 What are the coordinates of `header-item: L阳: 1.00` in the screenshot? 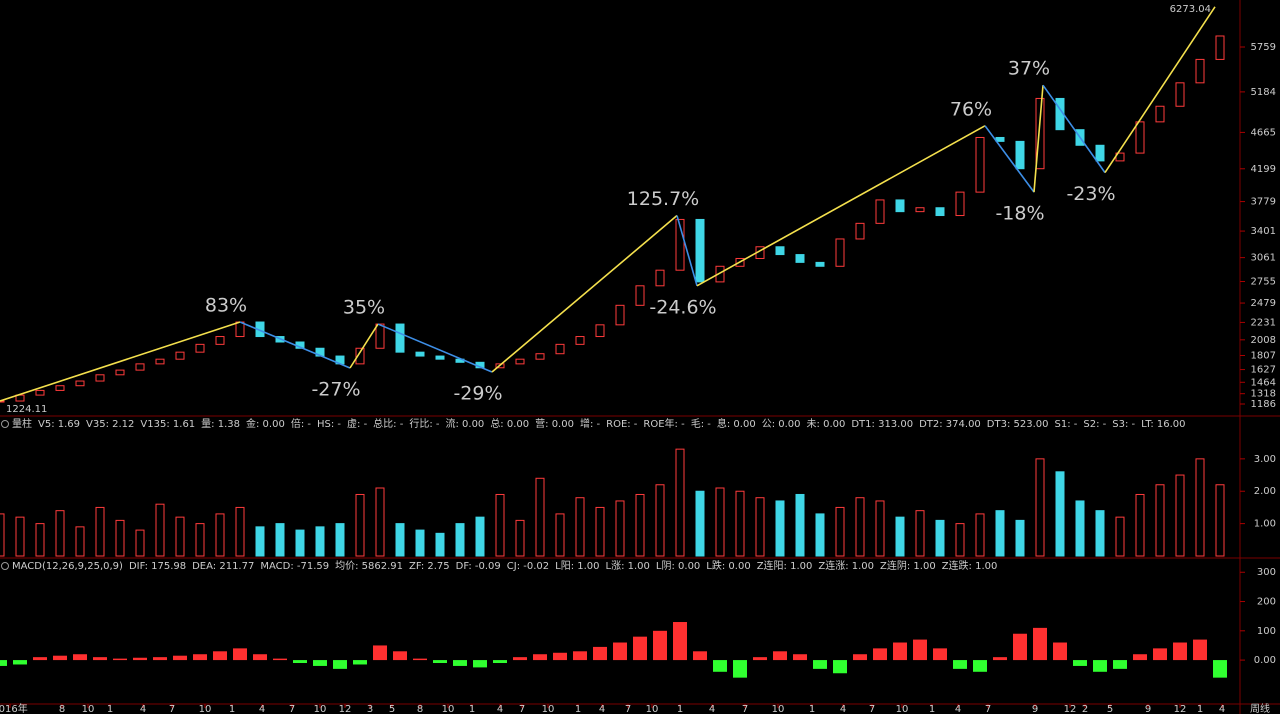 It's located at (577, 566).